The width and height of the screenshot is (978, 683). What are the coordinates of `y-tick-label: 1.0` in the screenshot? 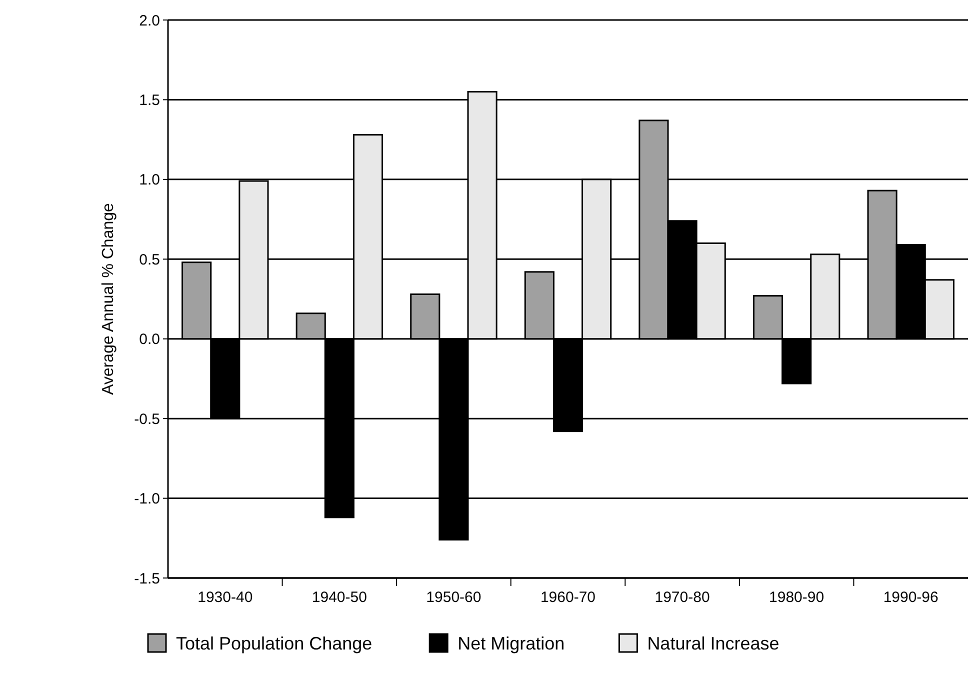 It's located at (149, 180).